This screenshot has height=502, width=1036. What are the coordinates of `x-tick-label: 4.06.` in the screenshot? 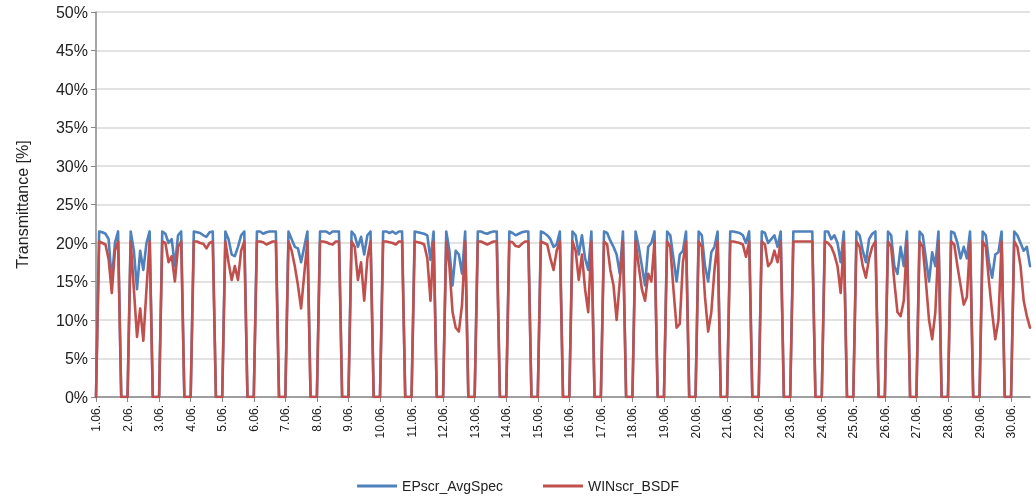 It's located at (190, 418).